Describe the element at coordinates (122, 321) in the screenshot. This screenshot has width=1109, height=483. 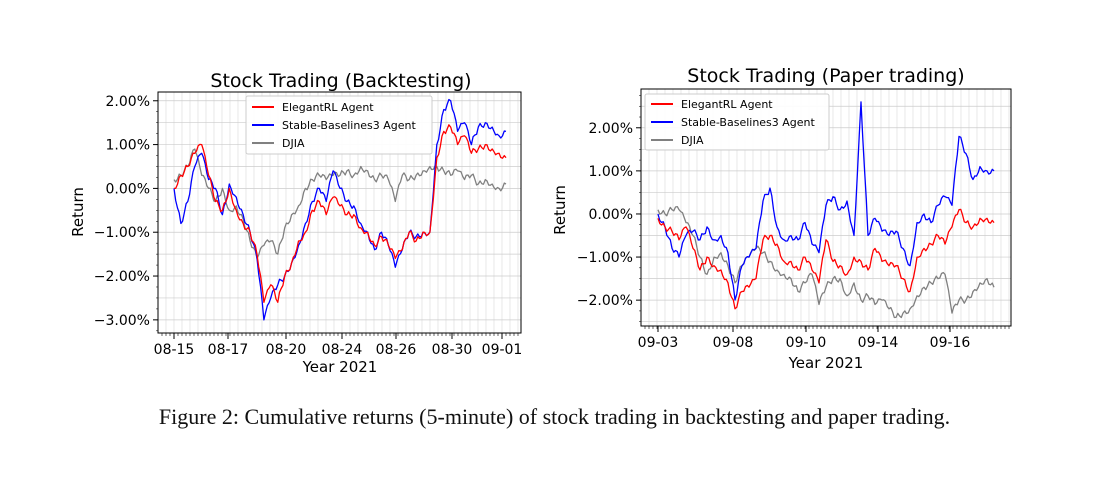
I see `y-tick-label: −3.00%` at that location.